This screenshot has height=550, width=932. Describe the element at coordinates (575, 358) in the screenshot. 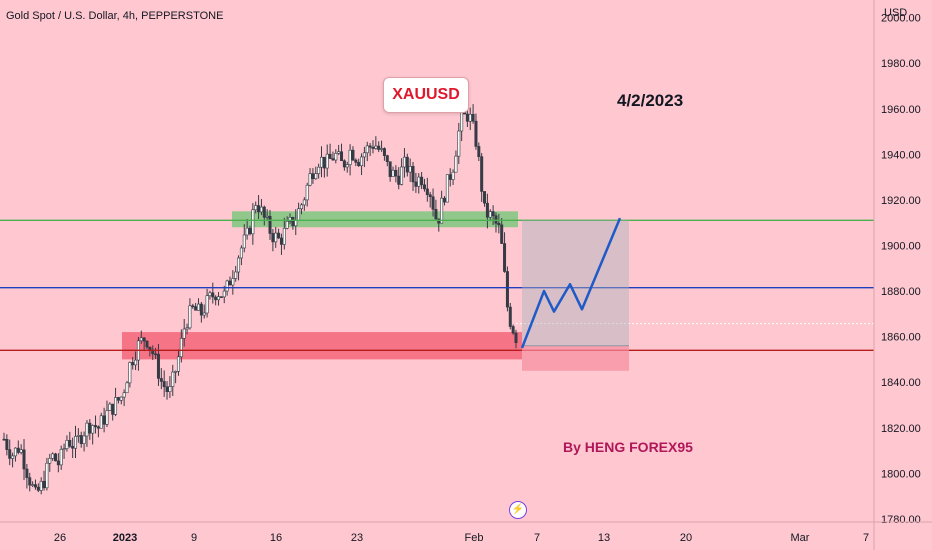

I see `projection-stop-box` at that location.